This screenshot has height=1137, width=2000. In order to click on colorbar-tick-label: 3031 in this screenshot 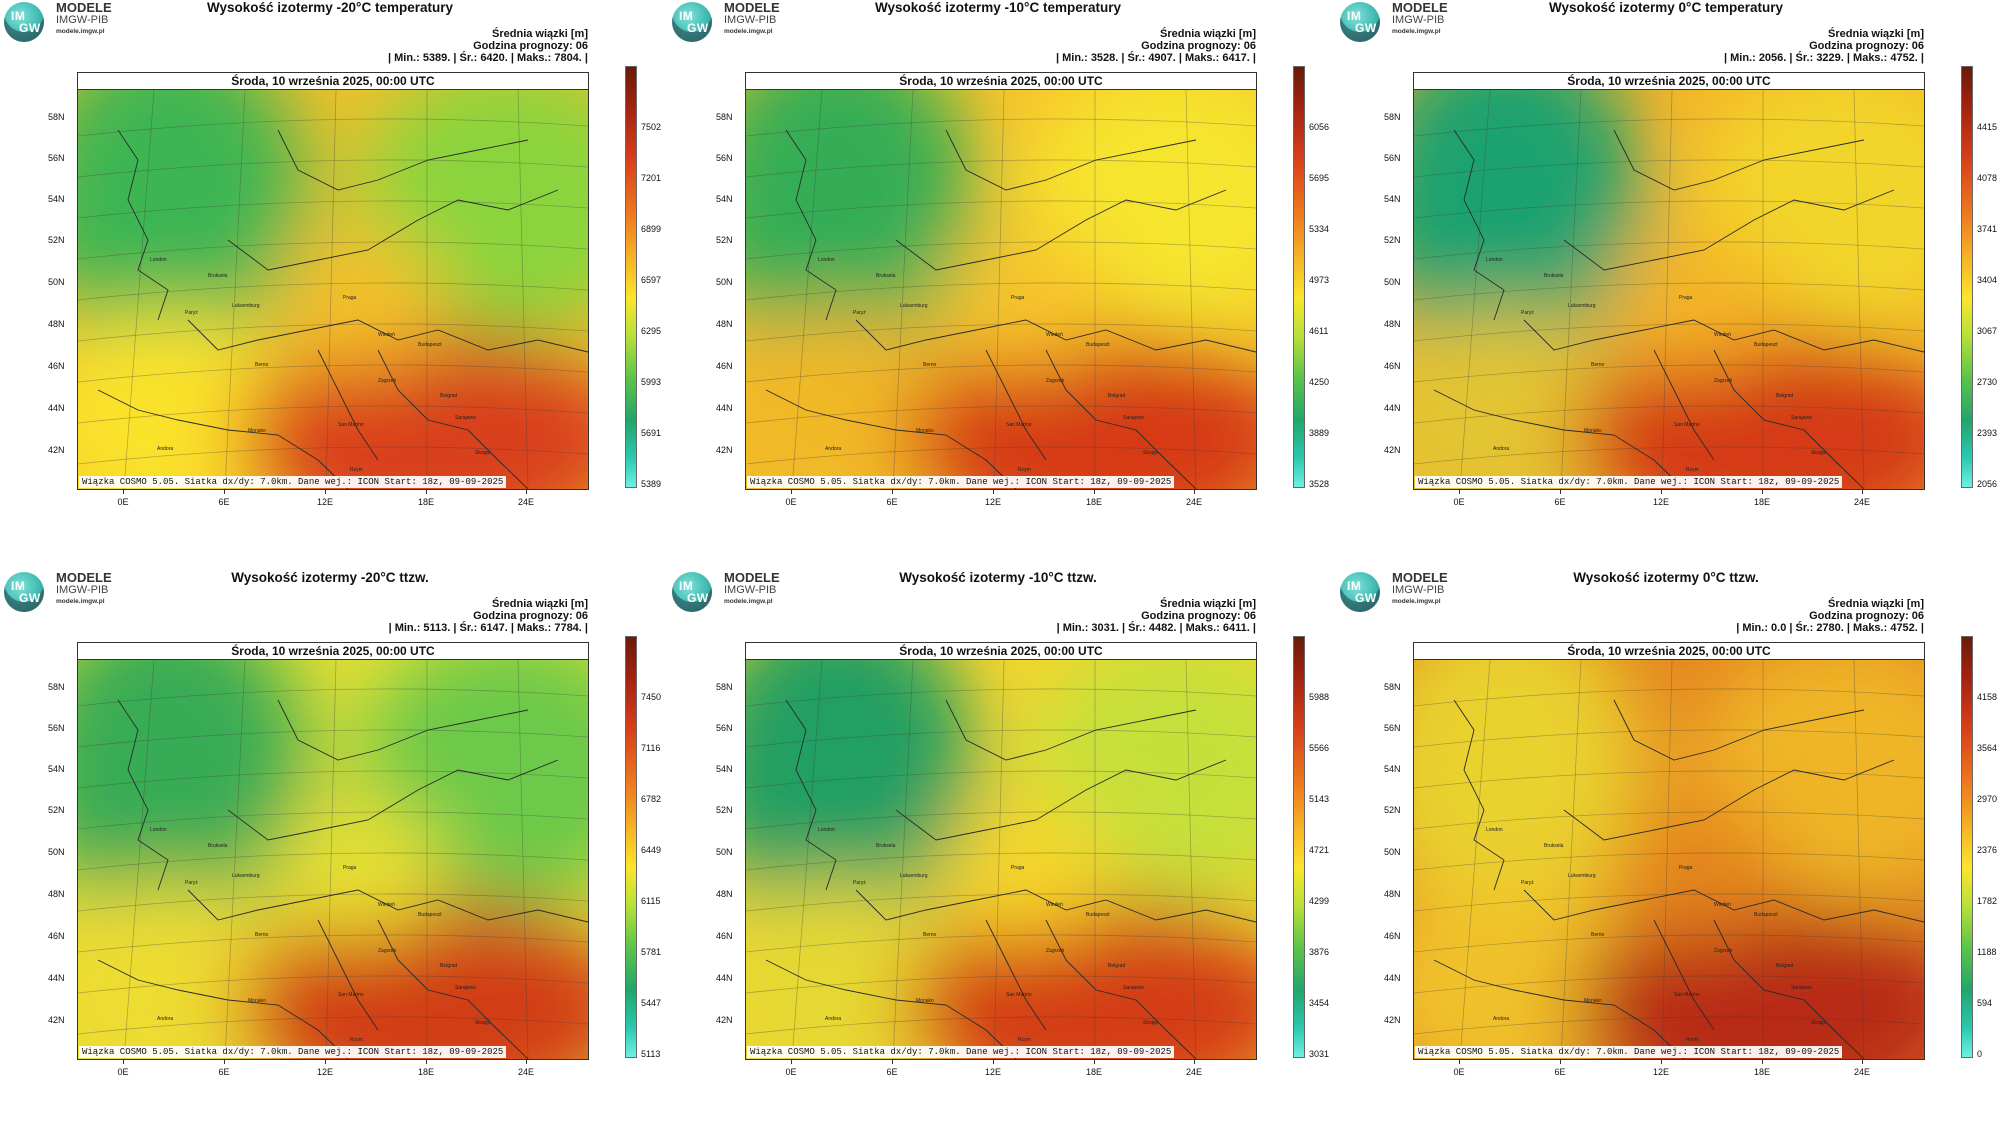, I will do `click(1319, 1054)`.